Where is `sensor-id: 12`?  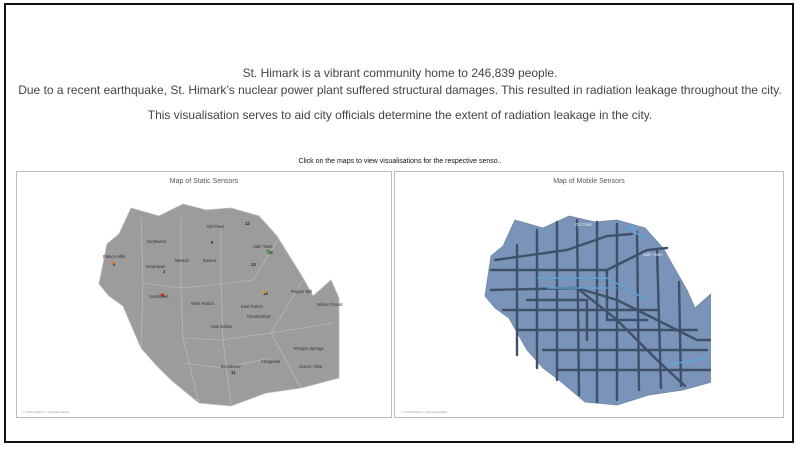
sensor-id: 12 is located at coordinates (247, 223).